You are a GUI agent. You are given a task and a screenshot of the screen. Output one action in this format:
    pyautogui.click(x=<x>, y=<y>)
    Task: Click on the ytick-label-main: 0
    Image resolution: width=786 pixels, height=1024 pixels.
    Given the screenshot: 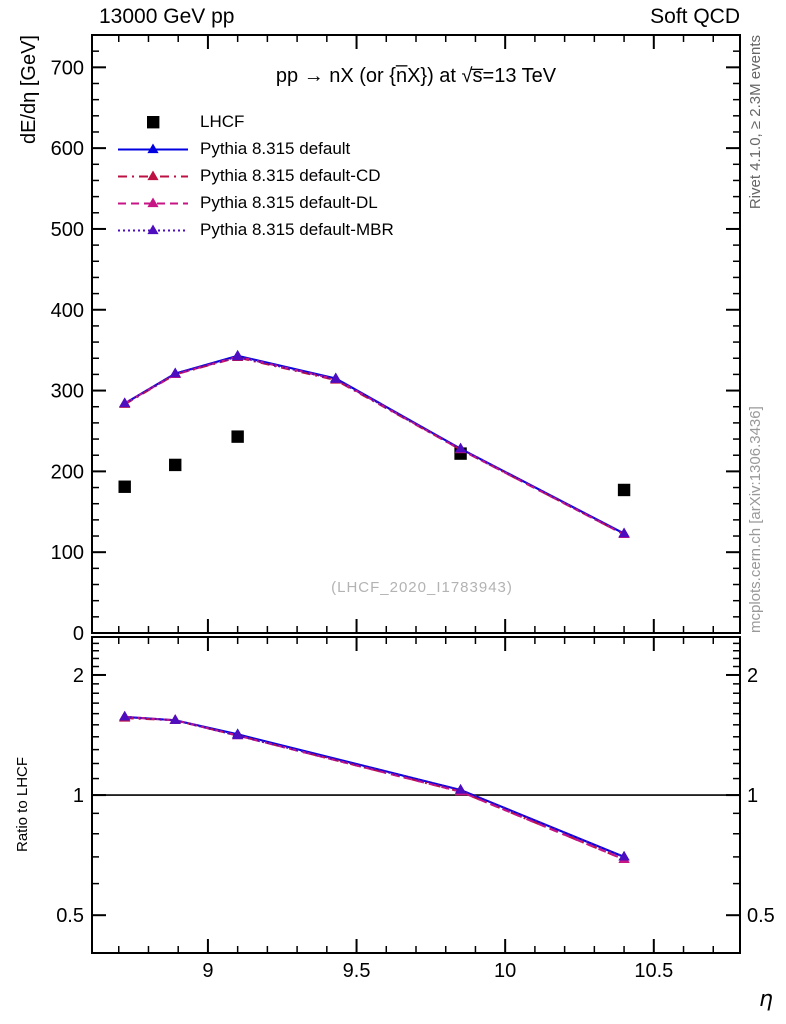 What is the action you would take?
    pyautogui.click(x=78, y=634)
    